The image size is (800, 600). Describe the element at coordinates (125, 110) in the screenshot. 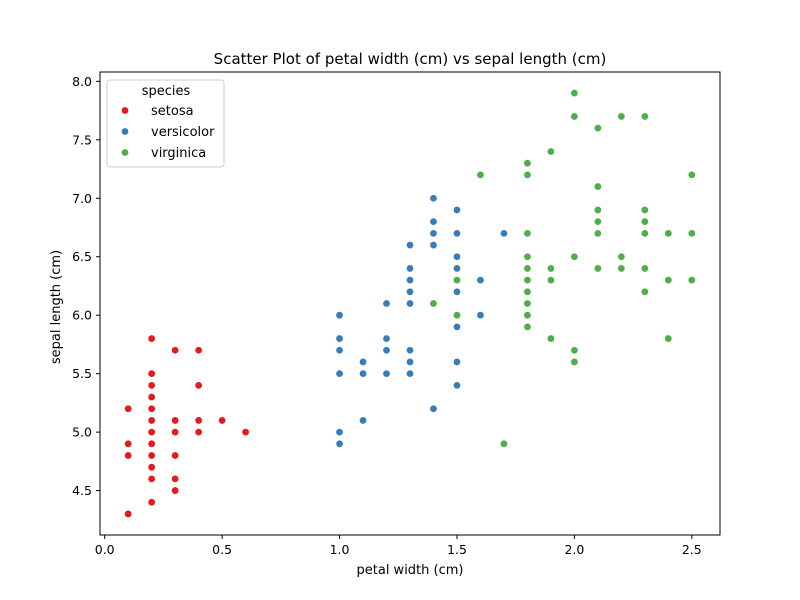

I see `legend-marker-setosa` at that location.